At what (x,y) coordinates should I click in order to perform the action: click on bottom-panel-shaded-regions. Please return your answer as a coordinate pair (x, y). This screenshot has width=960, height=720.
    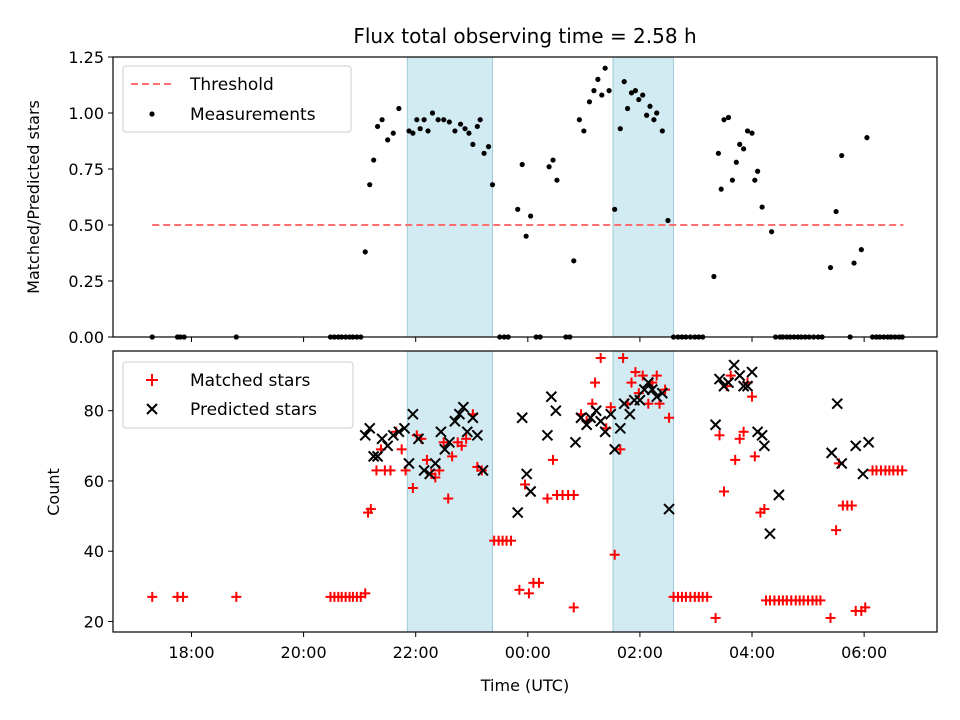
    Looking at the image, I should click on (540, 491).